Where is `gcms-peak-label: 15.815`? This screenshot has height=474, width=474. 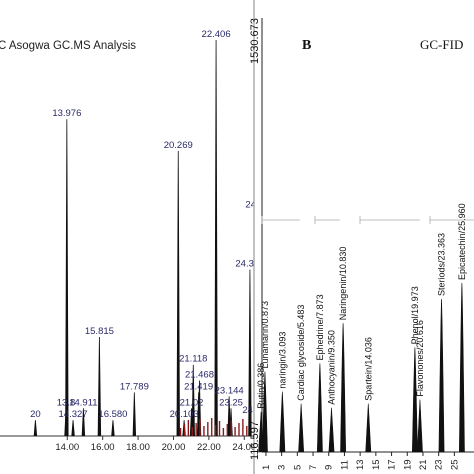
gcms-peak-label: 15.815 is located at coordinates (99, 331).